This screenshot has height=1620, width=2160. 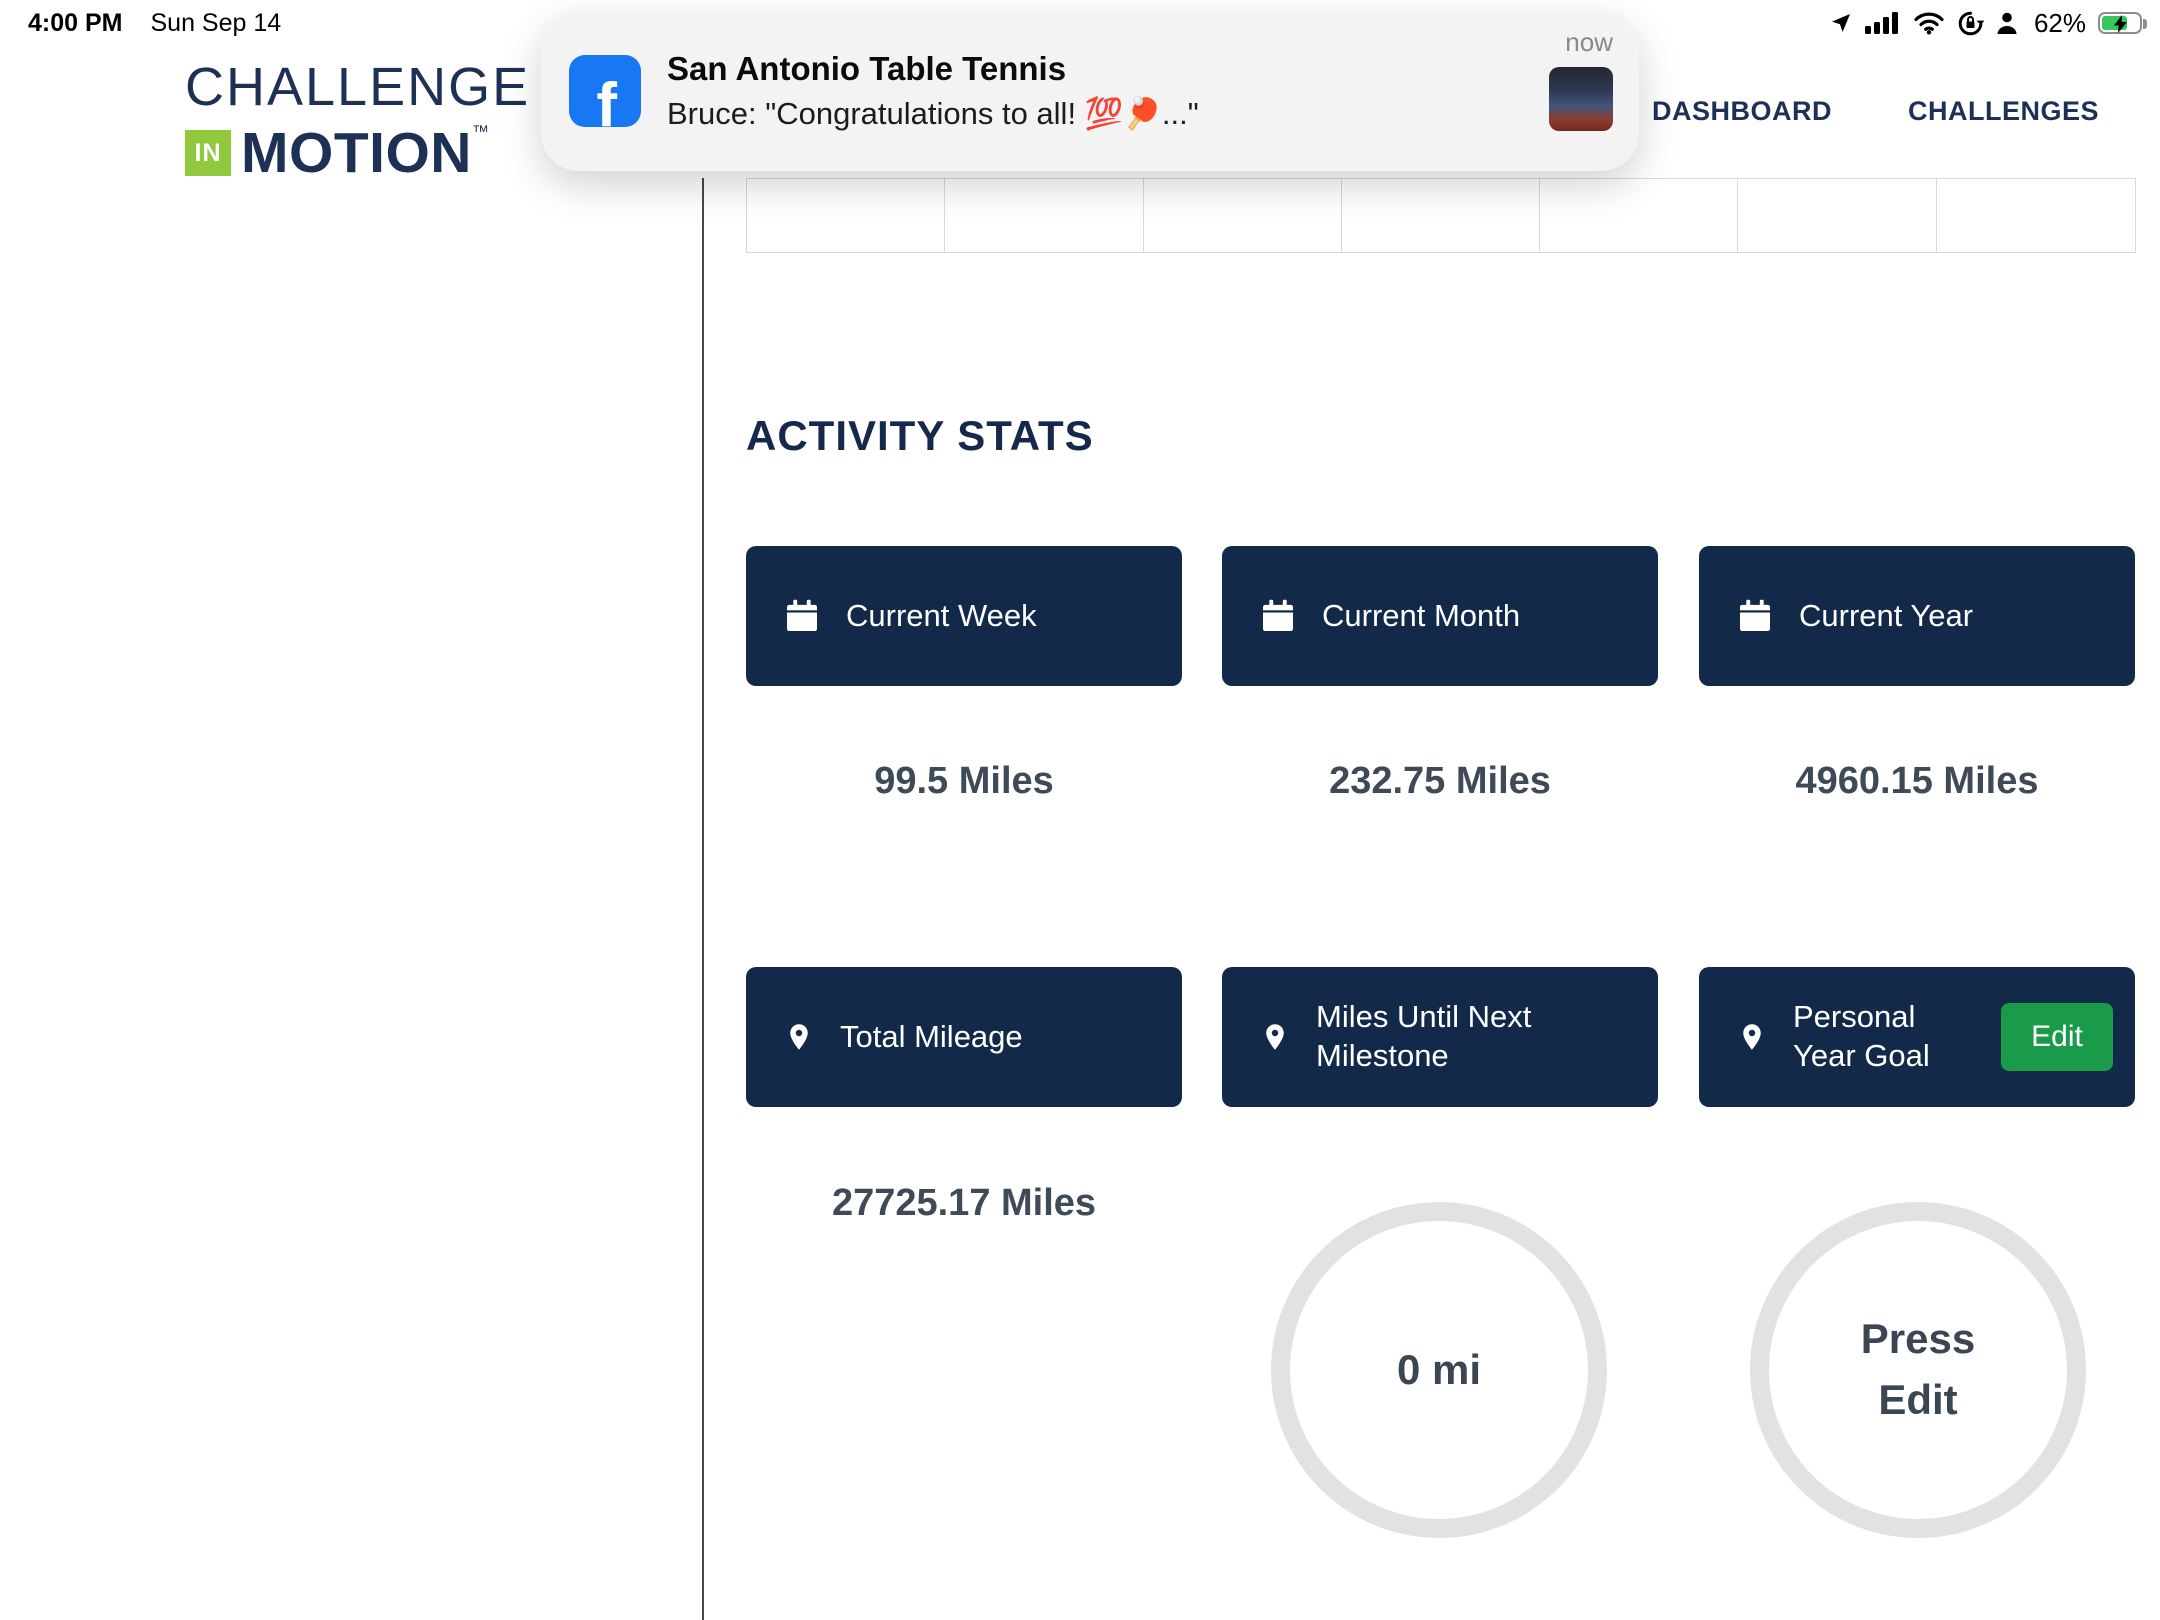 I want to click on logo-motion-text: MOTION, so click(x=356, y=153).